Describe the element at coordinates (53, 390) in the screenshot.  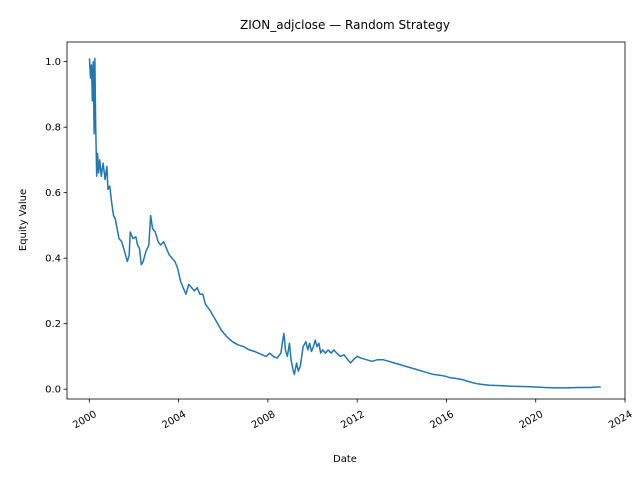
I see `y-tick-label: 0.0` at that location.